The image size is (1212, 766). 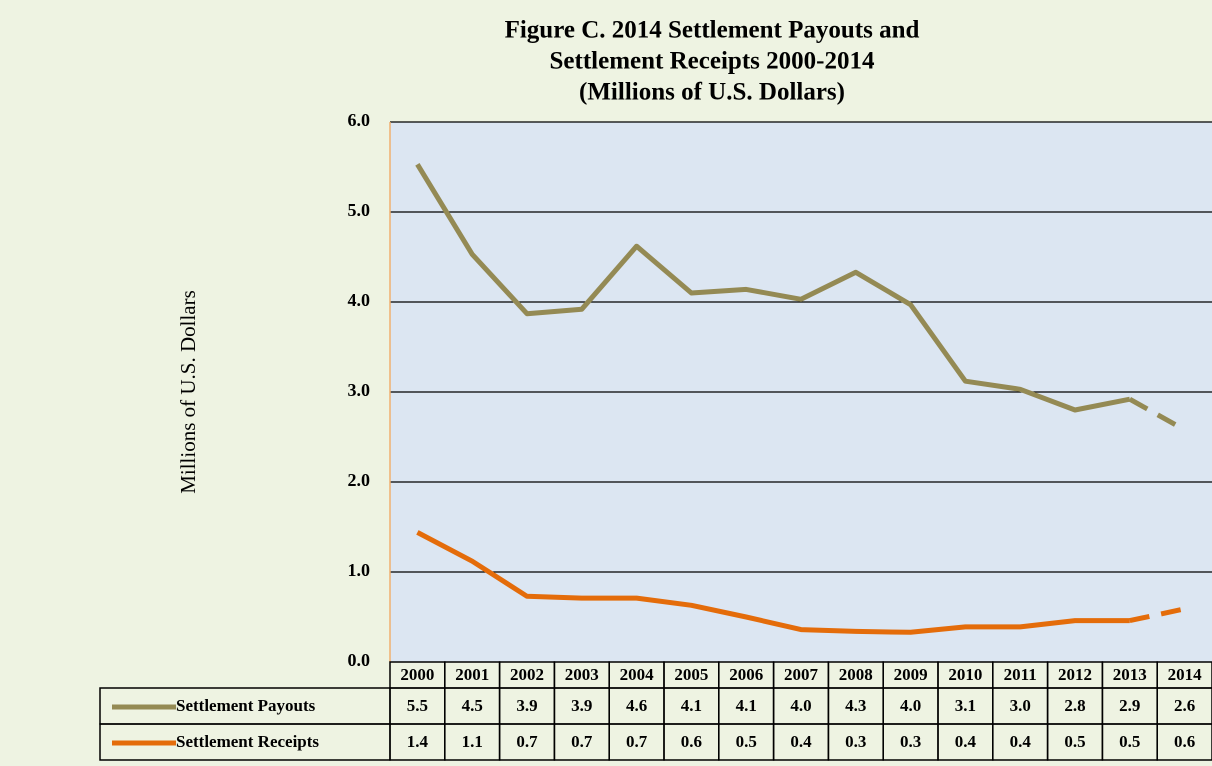 What do you see at coordinates (359, 300) in the screenshot?
I see `y-tick-label: 4.0` at bounding box center [359, 300].